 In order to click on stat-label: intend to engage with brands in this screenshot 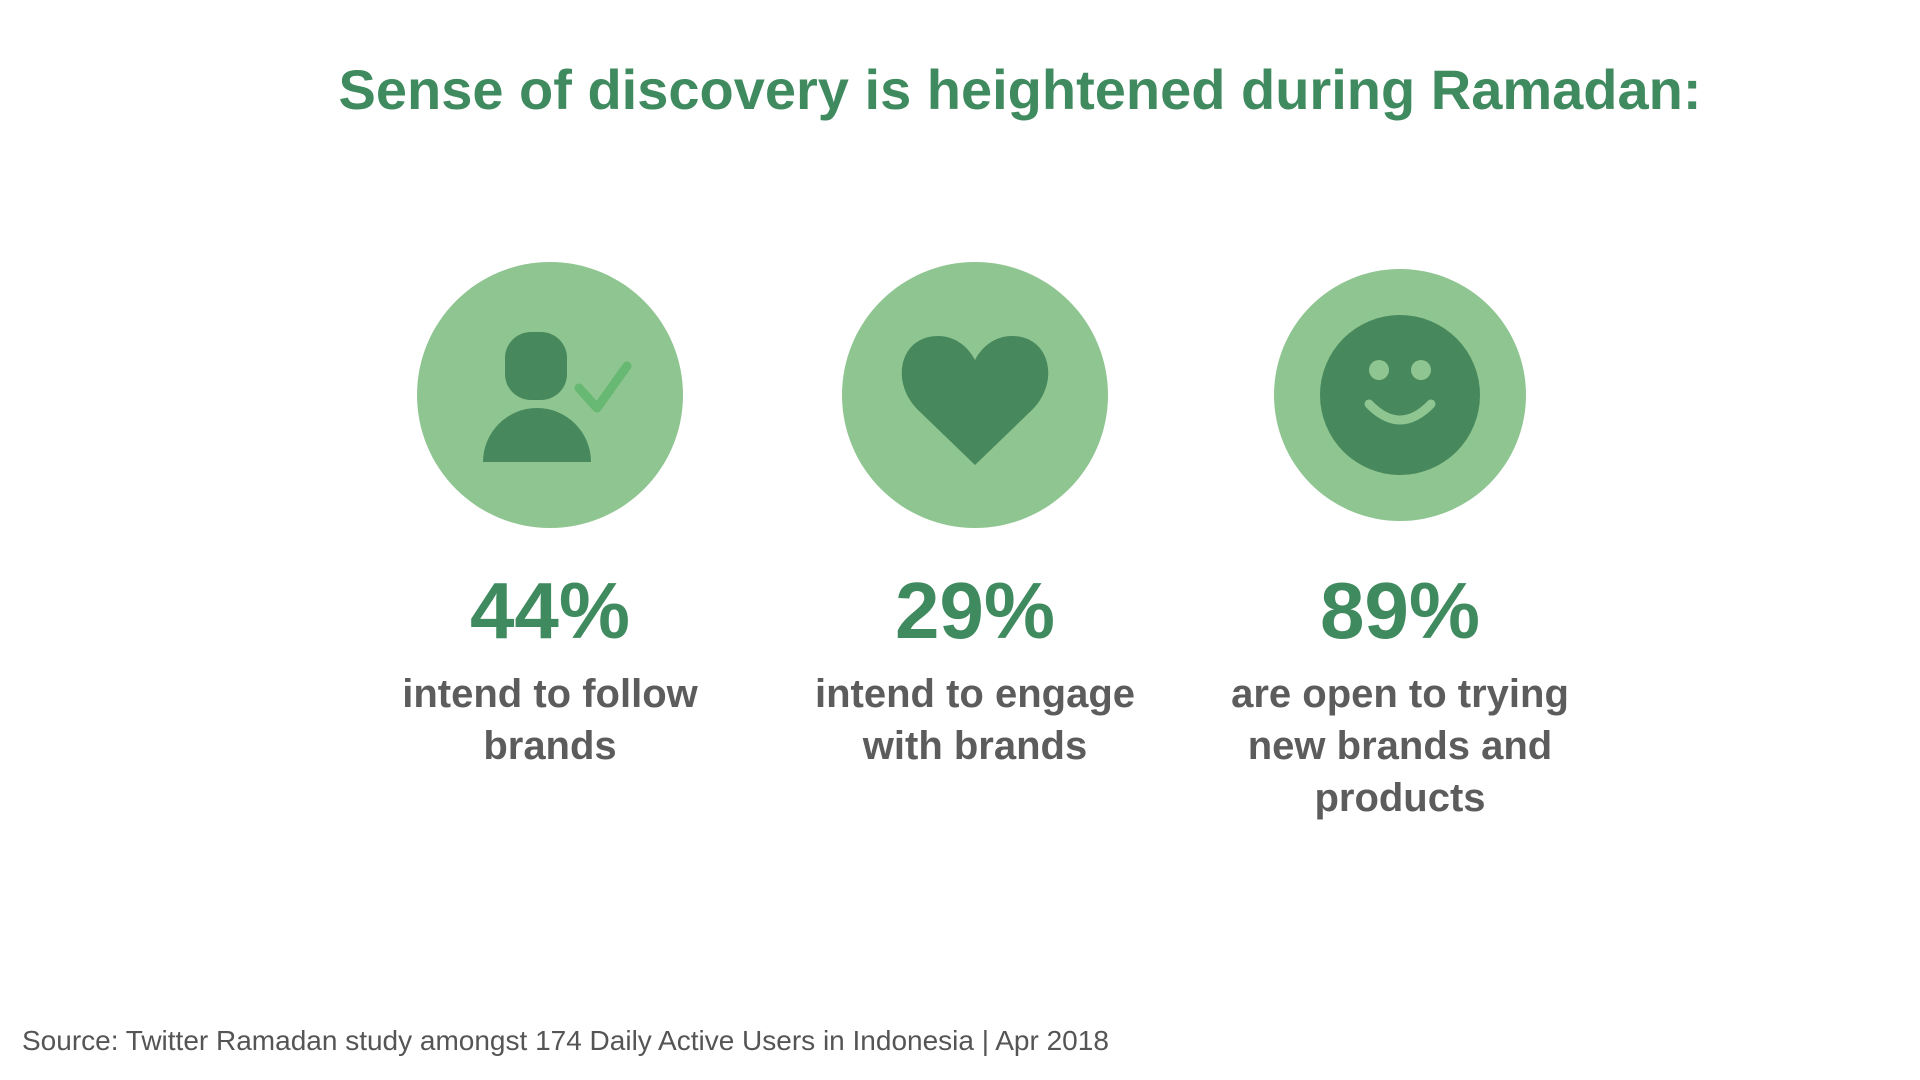, I will do `click(975, 720)`.